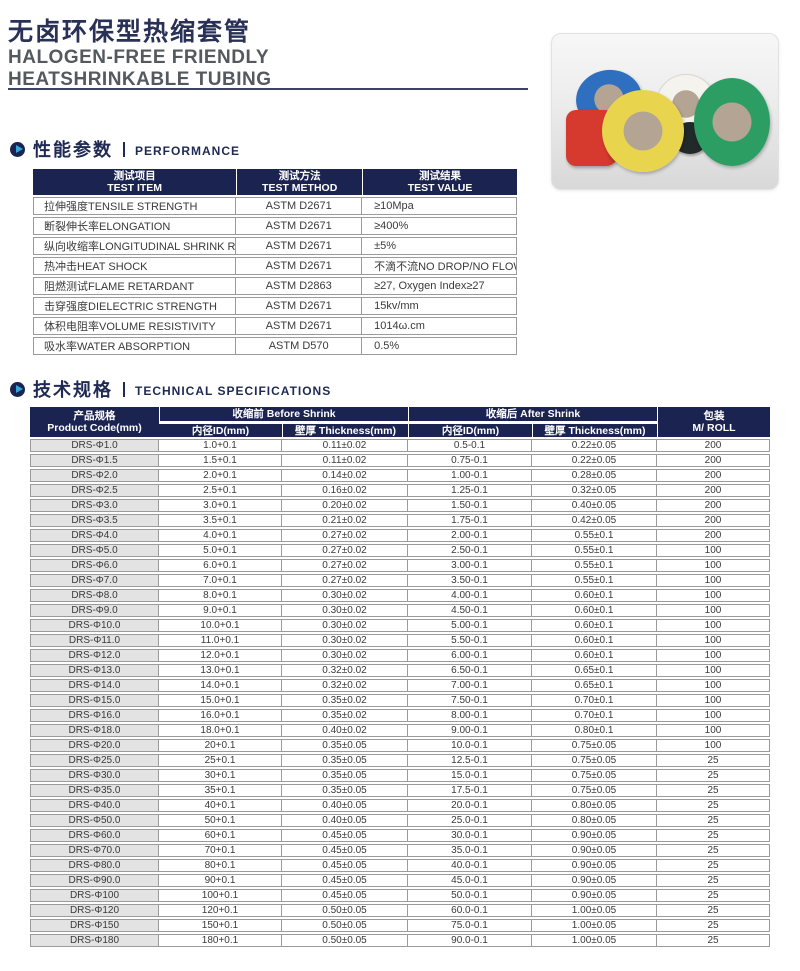 The image size is (800, 971). Describe the element at coordinates (94, 475) in the screenshot. I see `spec-cell: DRS-Φ2.0` at that location.